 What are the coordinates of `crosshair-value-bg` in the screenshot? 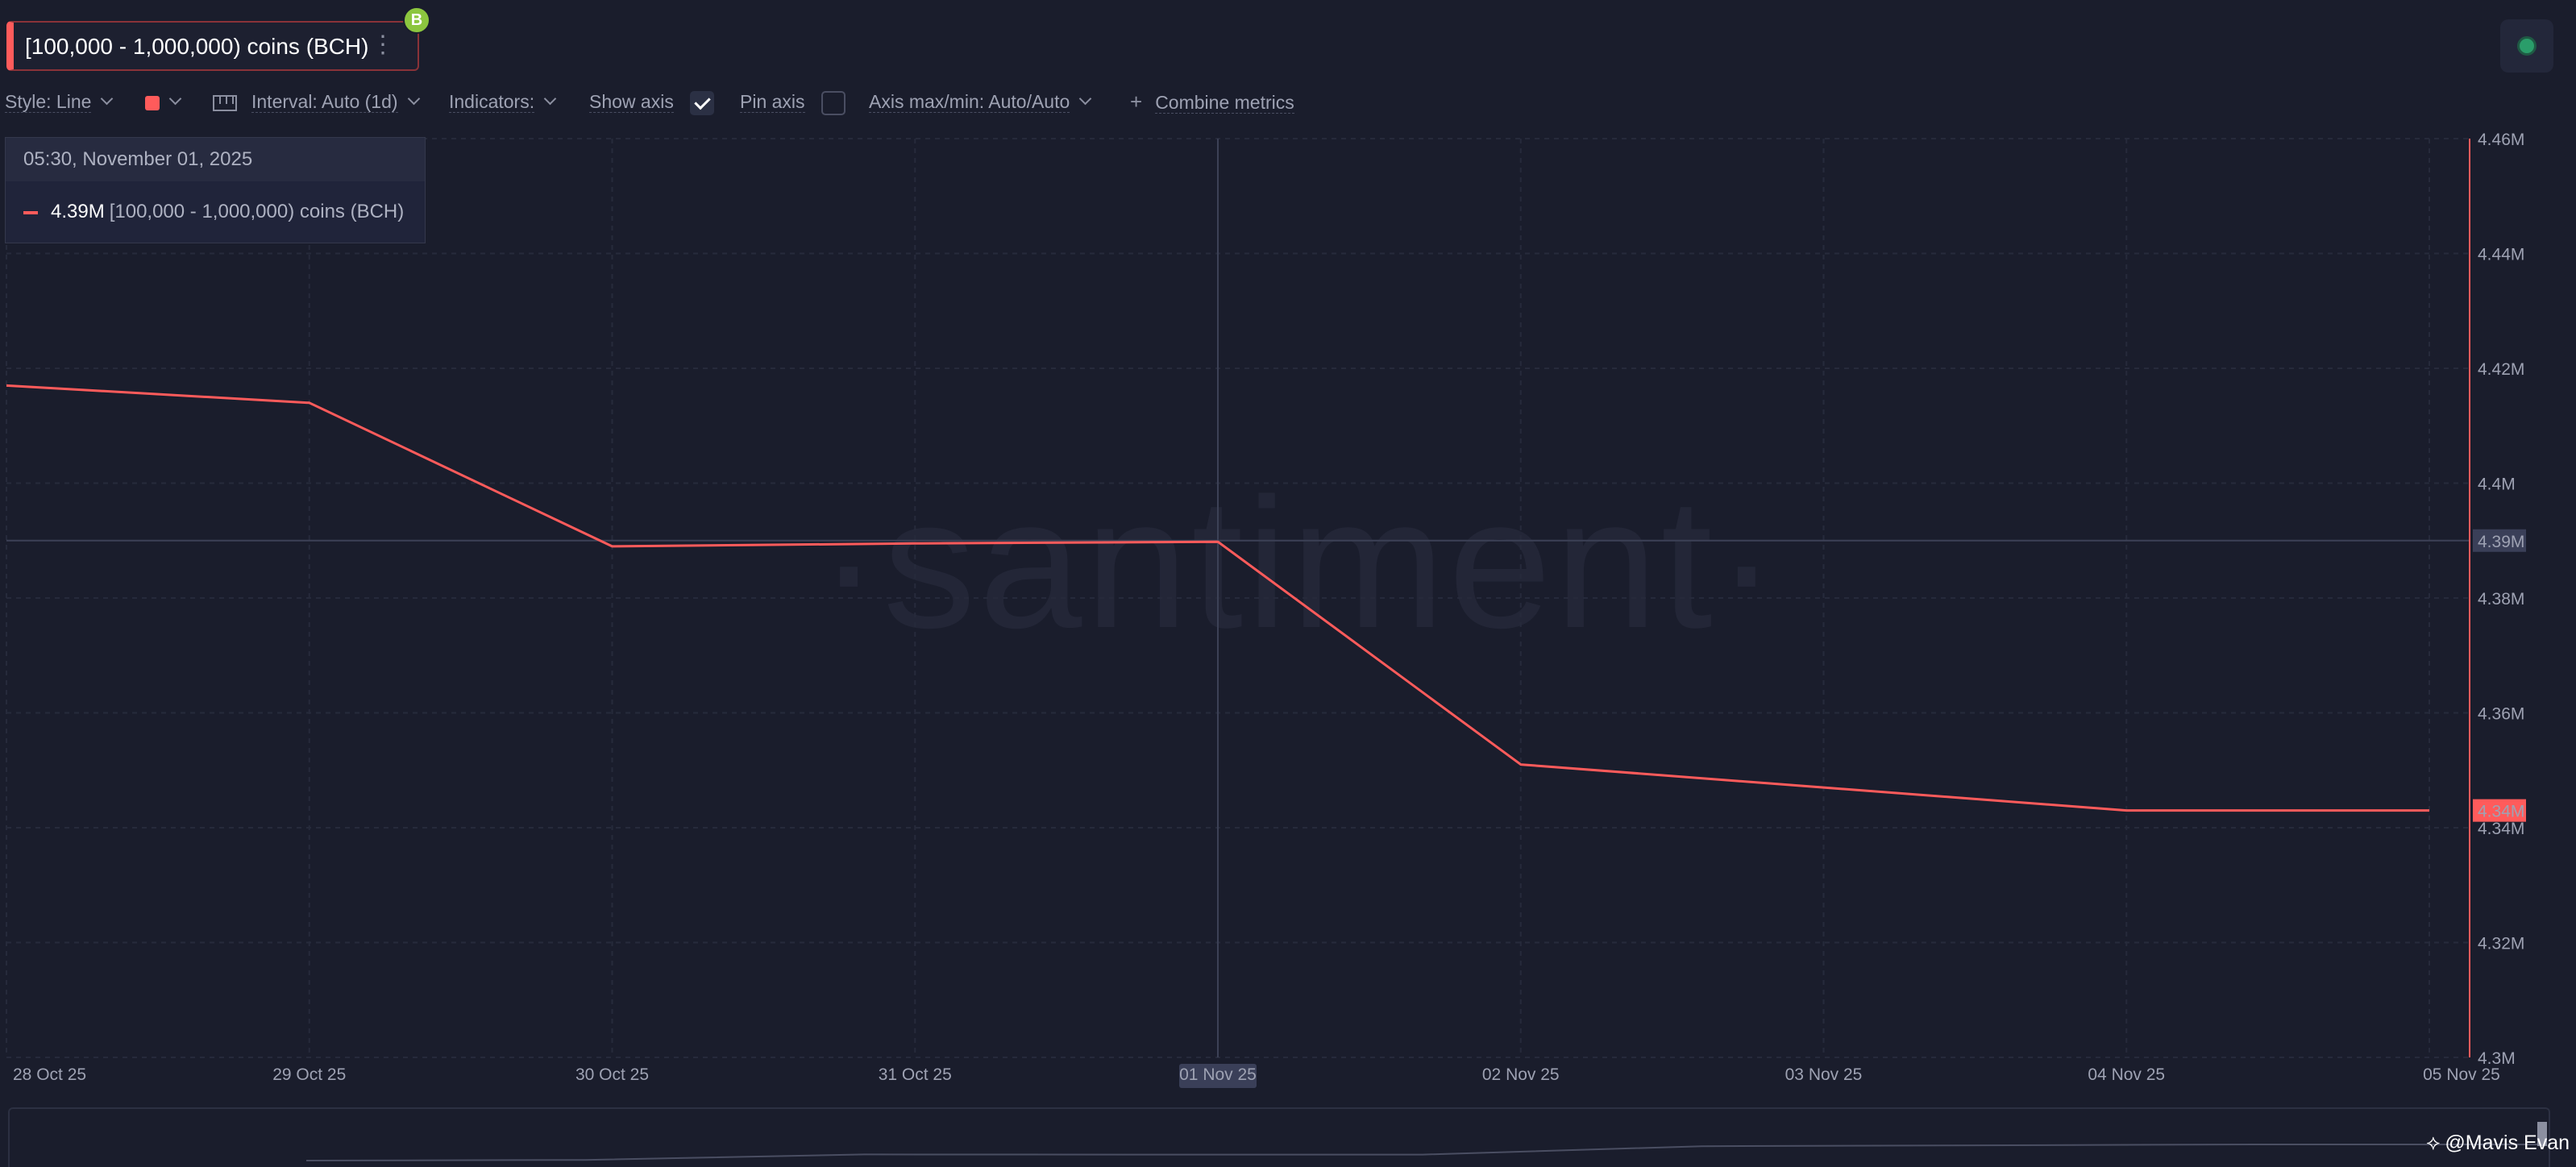 It's located at (2499, 540).